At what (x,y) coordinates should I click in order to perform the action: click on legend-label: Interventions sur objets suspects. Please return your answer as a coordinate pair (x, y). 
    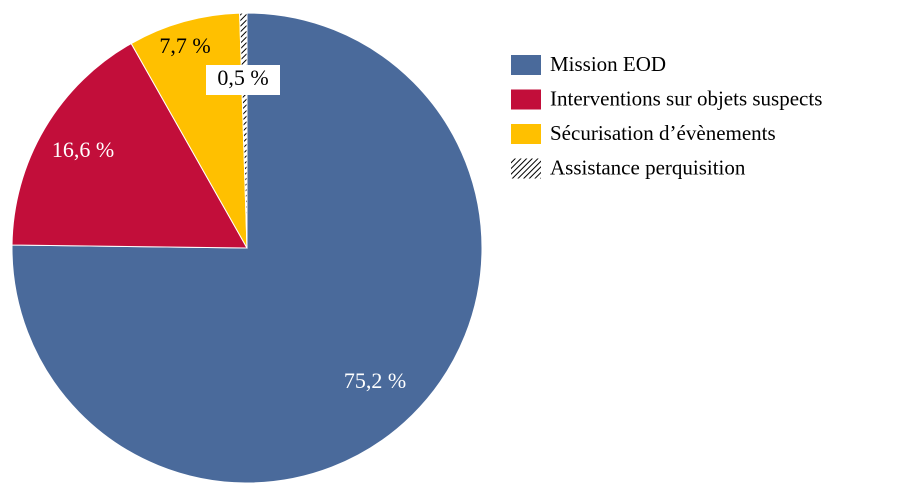
    Looking at the image, I should click on (686, 98).